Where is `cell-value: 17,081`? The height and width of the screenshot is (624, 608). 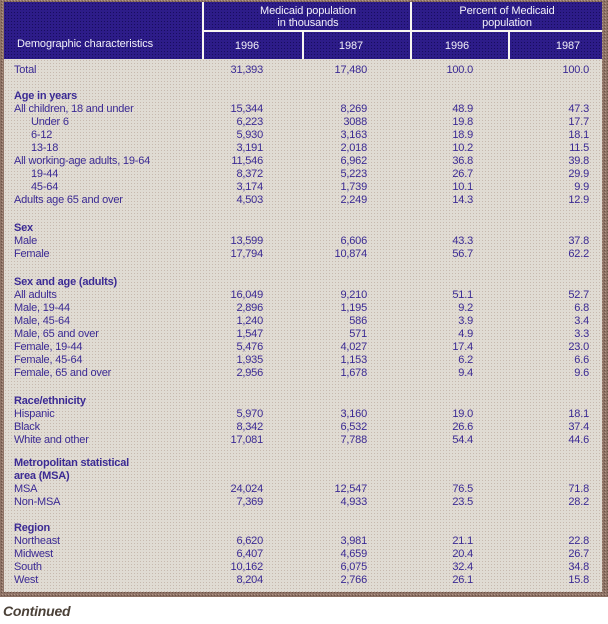
cell-value: 17,081 is located at coordinates (247, 440).